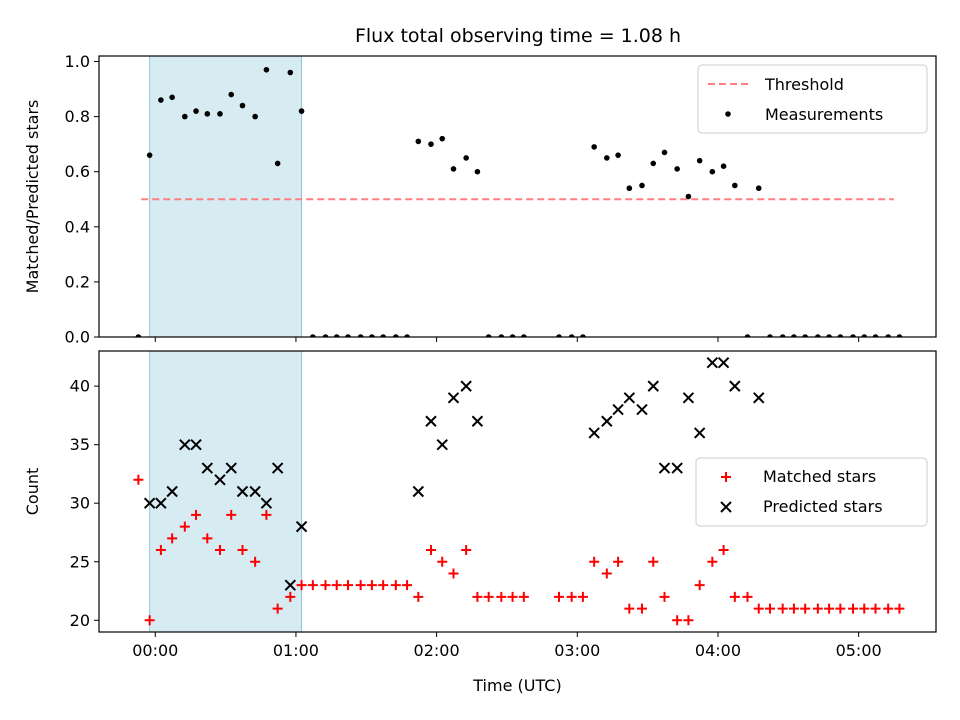 Image resolution: width=960 pixels, height=720 pixels. What do you see at coordinates (80, 386) in the screenshot?
I see `y-tick-label: 40` at bounding box center [80, 386].